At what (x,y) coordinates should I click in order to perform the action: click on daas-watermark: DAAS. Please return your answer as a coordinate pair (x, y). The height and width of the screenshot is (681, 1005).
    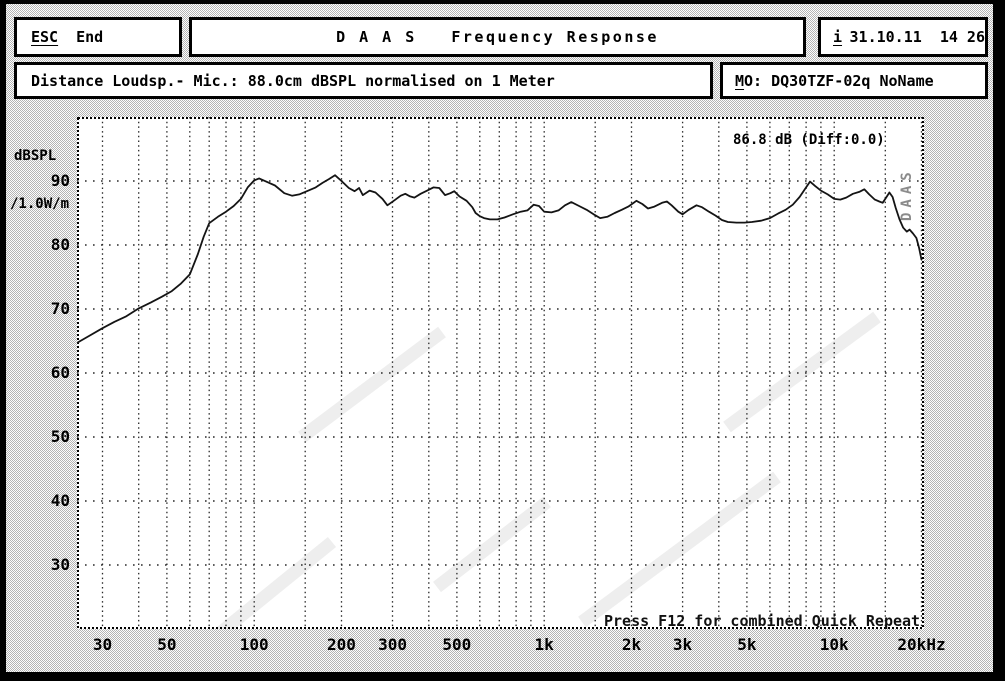
    Looking at the image, I should click on (907, 194).